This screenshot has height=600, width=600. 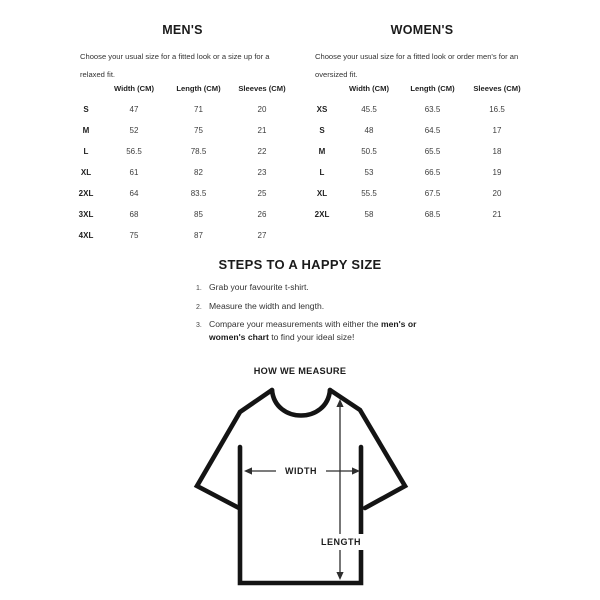 What do you see at coordinates (199, 325) in the screenshot?
I see `step-number: 3.` at bounding box center [199, 325].